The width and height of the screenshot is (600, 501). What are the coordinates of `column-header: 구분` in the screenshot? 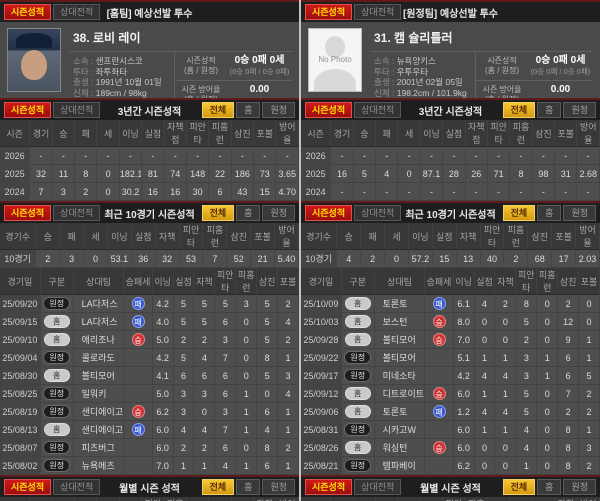 It's located at (57, 281).